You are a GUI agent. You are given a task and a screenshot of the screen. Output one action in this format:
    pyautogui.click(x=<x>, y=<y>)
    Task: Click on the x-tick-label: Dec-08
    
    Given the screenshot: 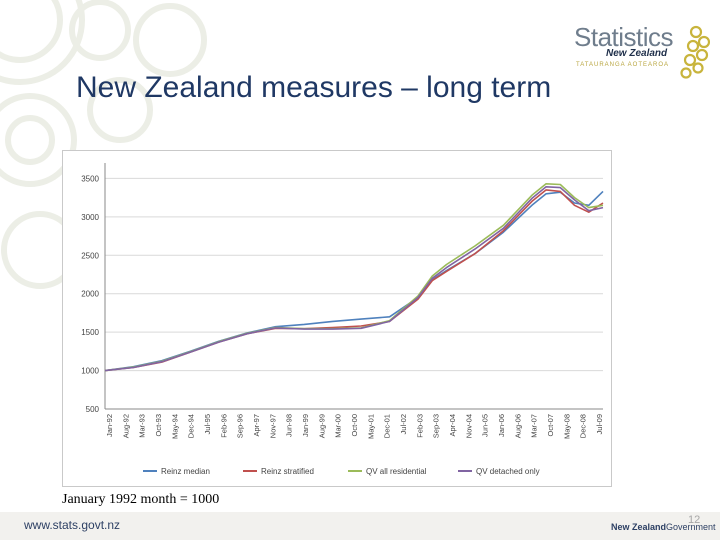 What is the action you would take?
    pyautogui.click(x=583, y=426)
    